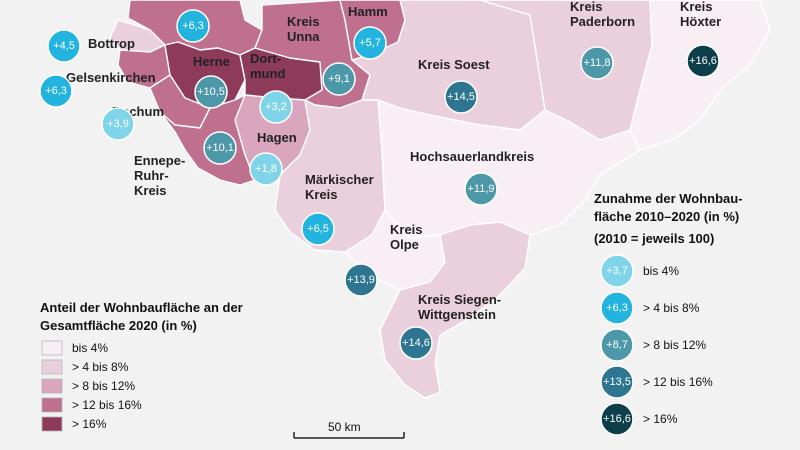 The height and width of the screenshot is (450, 800). I want to click on bubble-value: +14,5, so click(461, 97).